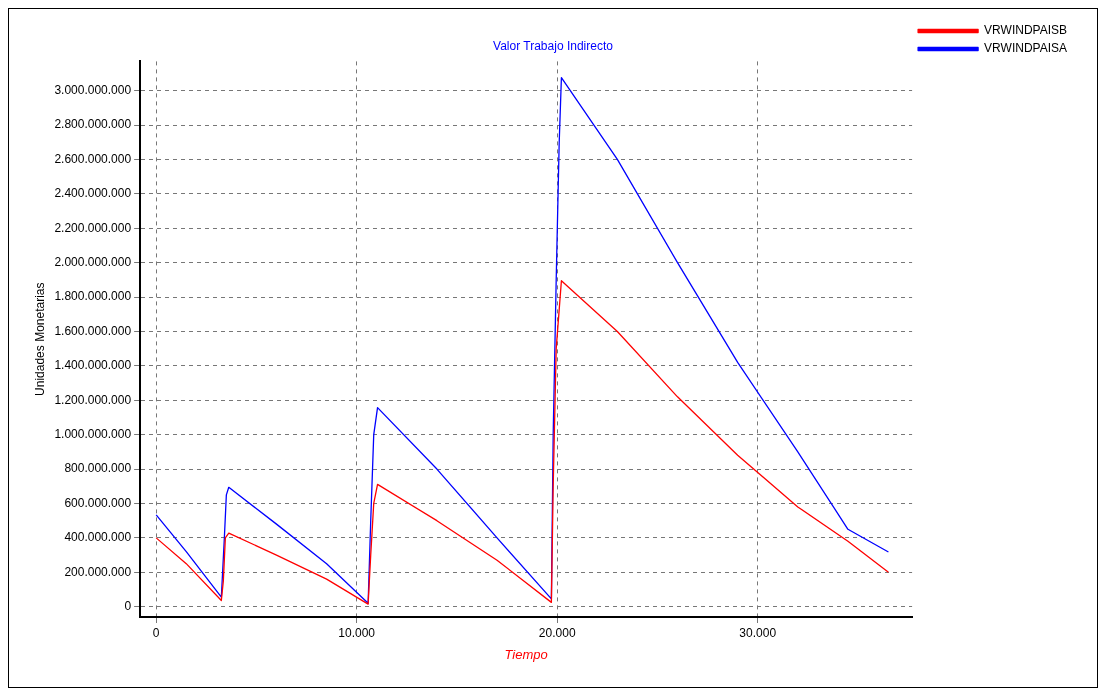 This screenshot has width=1108, height=696. What do you see at coordinates (93, 433) in the screenshot?
I see `y-tick-label: 1.000.000.000` at bounding box center [93, 433].